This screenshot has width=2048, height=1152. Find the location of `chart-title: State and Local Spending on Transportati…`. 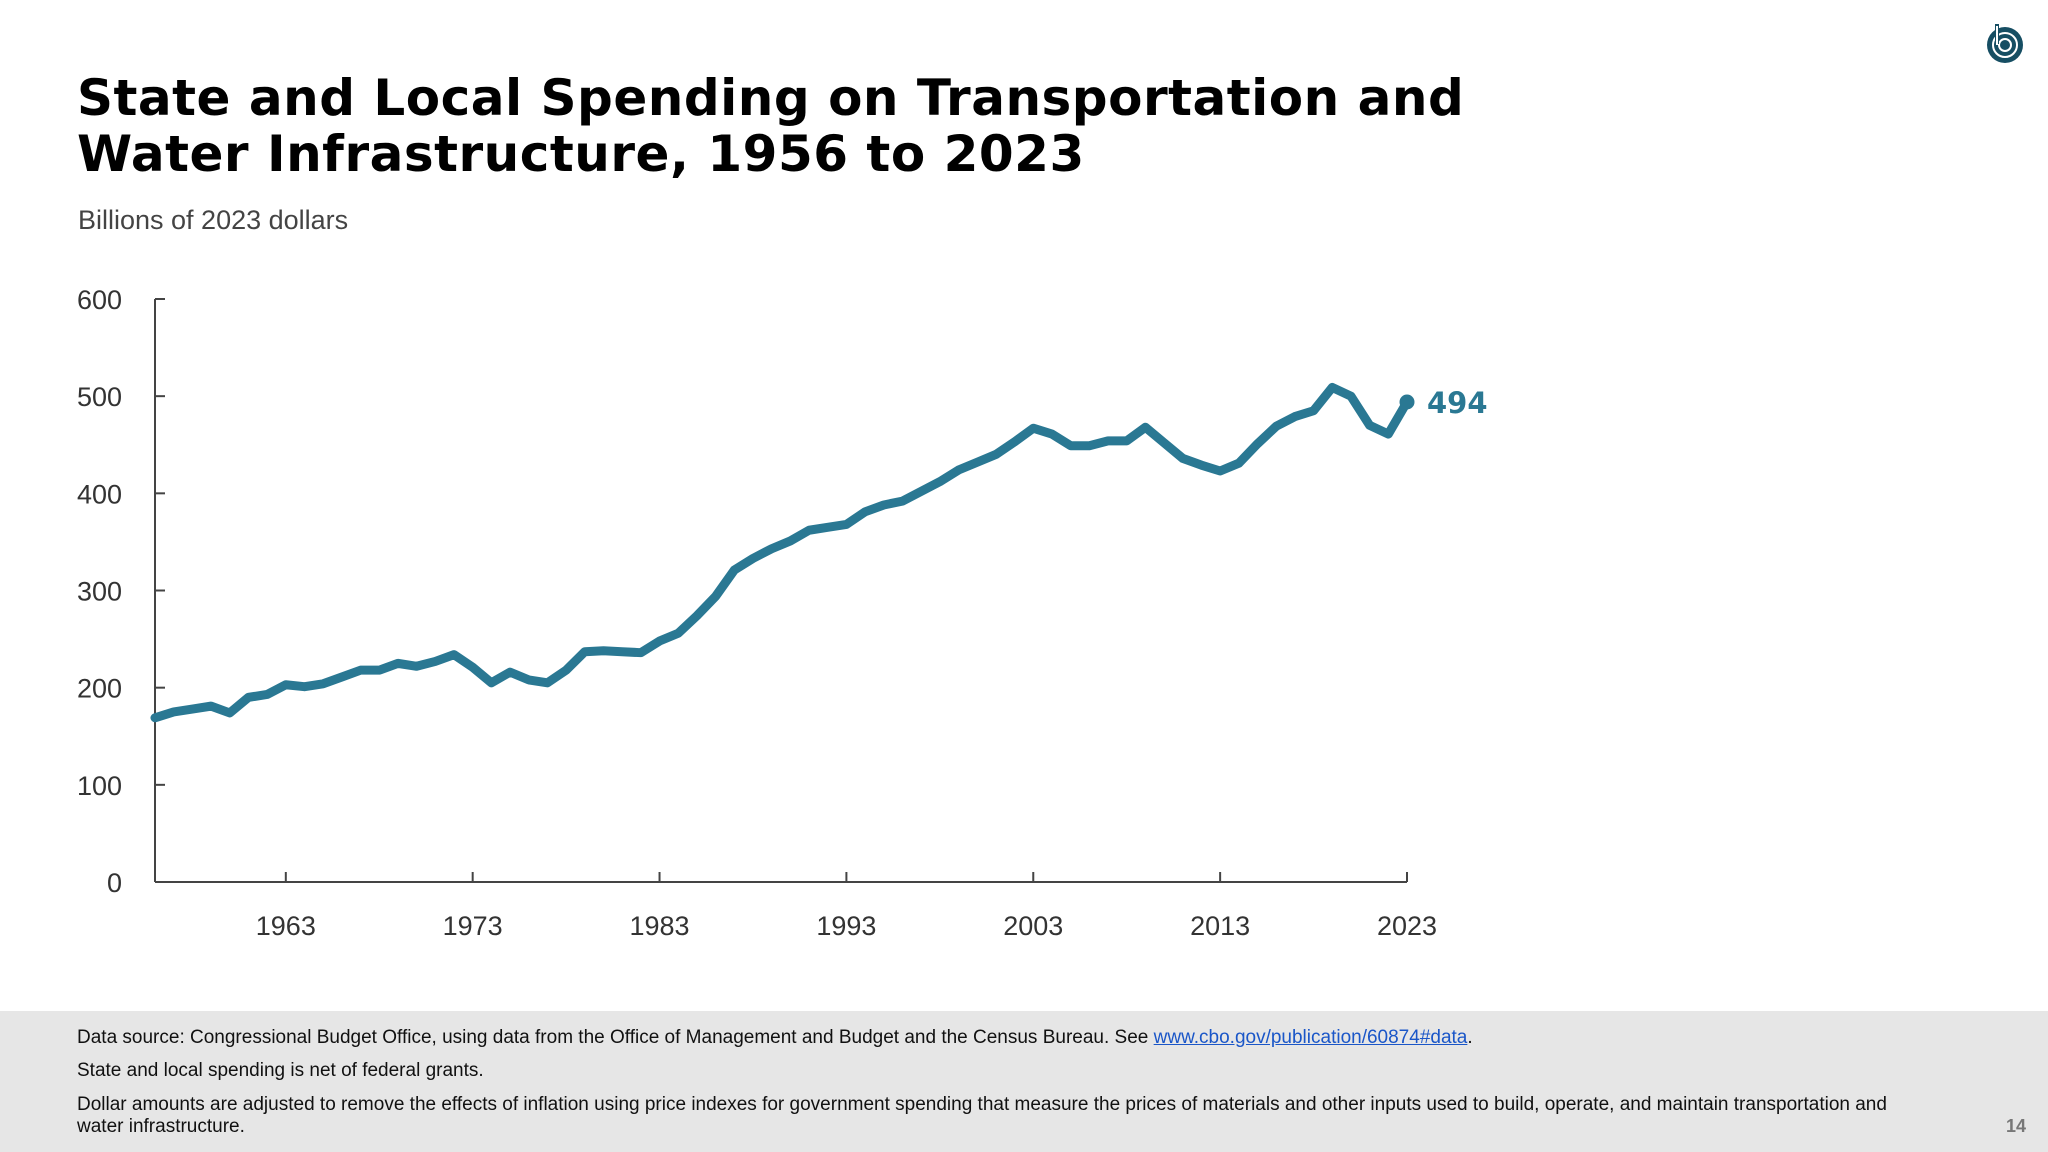

chart-title: State and Local Spending on Transportati… is located at coordinates (770, 126).